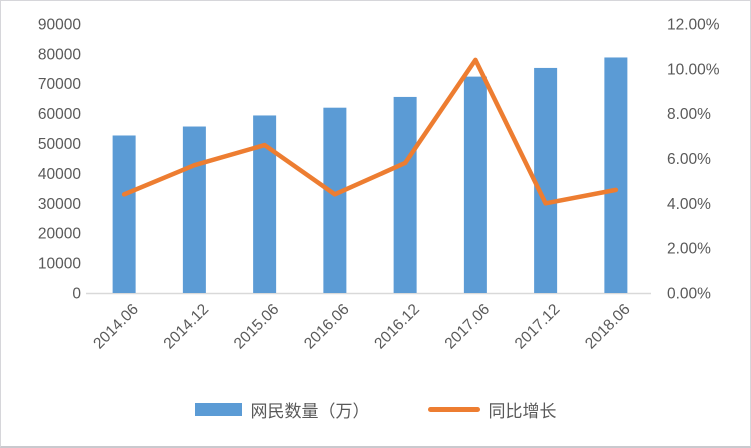 The width and height of the screenshot is (751, 448). What do you see at coordinates (405, 194) in the screenshot?
I see `bar-2016.12` at bounding box center [405, 194].